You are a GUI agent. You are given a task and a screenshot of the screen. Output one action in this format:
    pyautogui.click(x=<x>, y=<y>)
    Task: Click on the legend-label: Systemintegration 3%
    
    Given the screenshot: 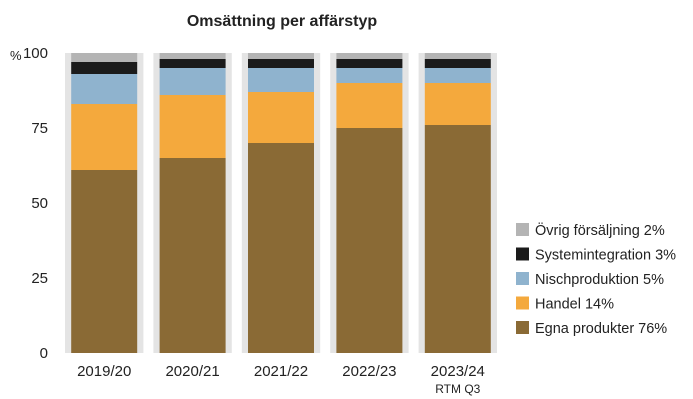 What is the action you would take?
    pyautogui.click(x=605, y=256)
    